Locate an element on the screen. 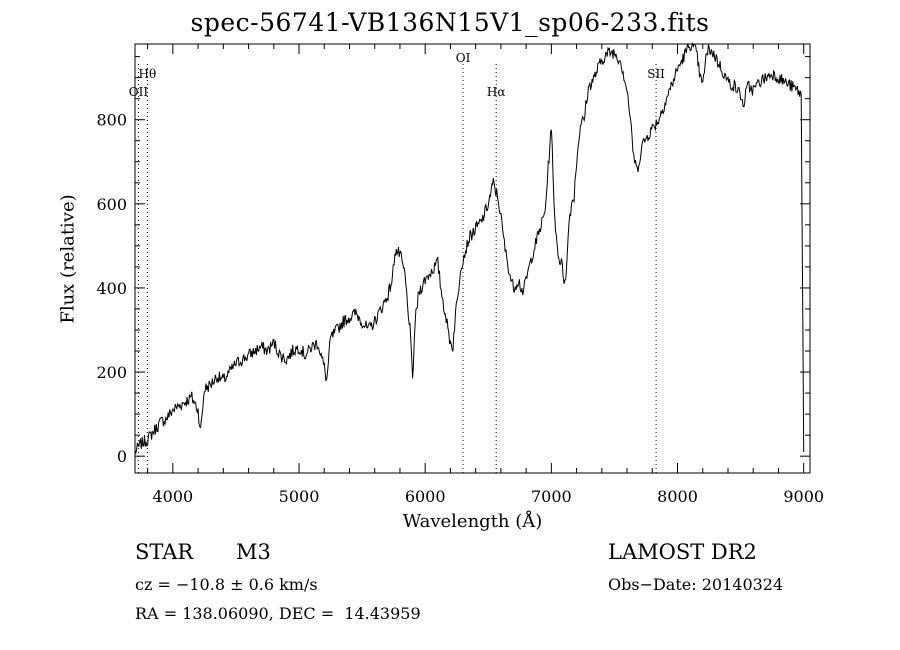  x-tick-label: 8000 is located at coordinates (677, 496).